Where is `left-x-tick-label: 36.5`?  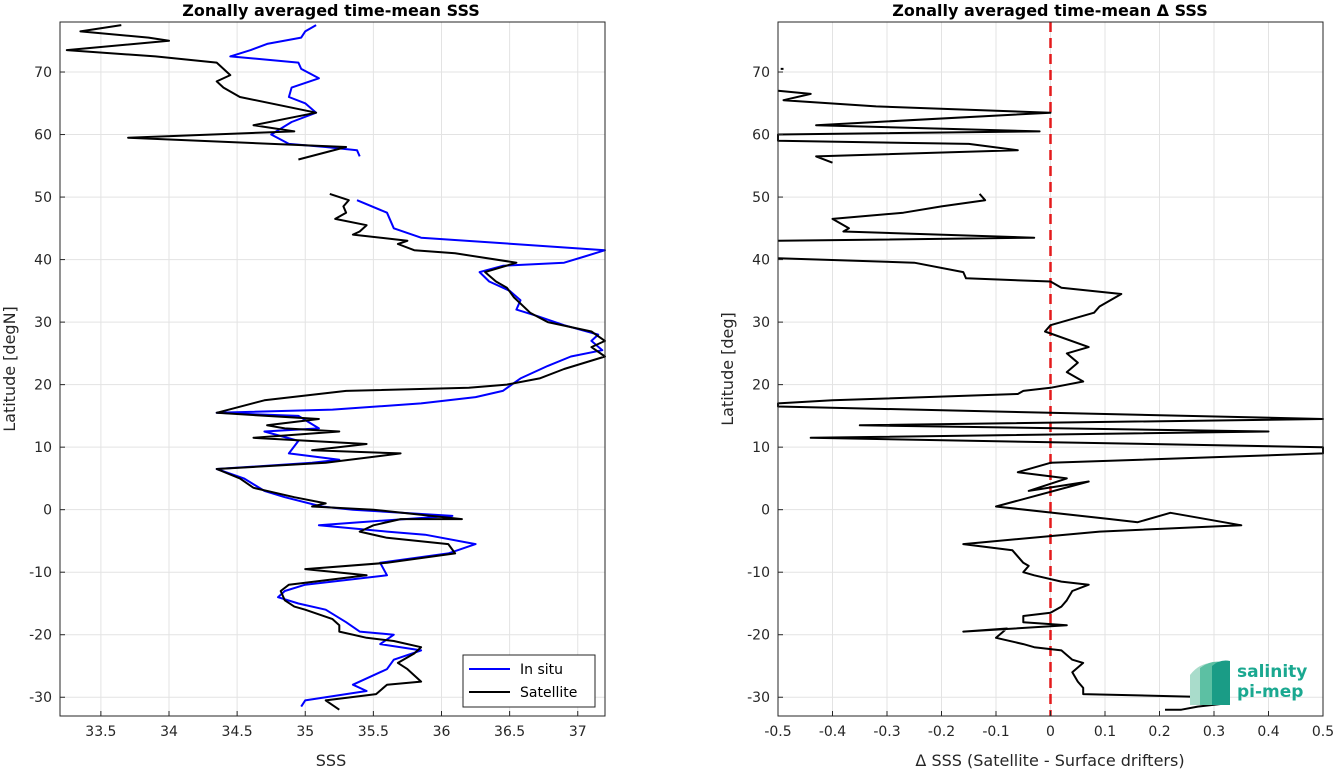 left-x-tick-label: 36.5 is located at coordinates (509, 732).